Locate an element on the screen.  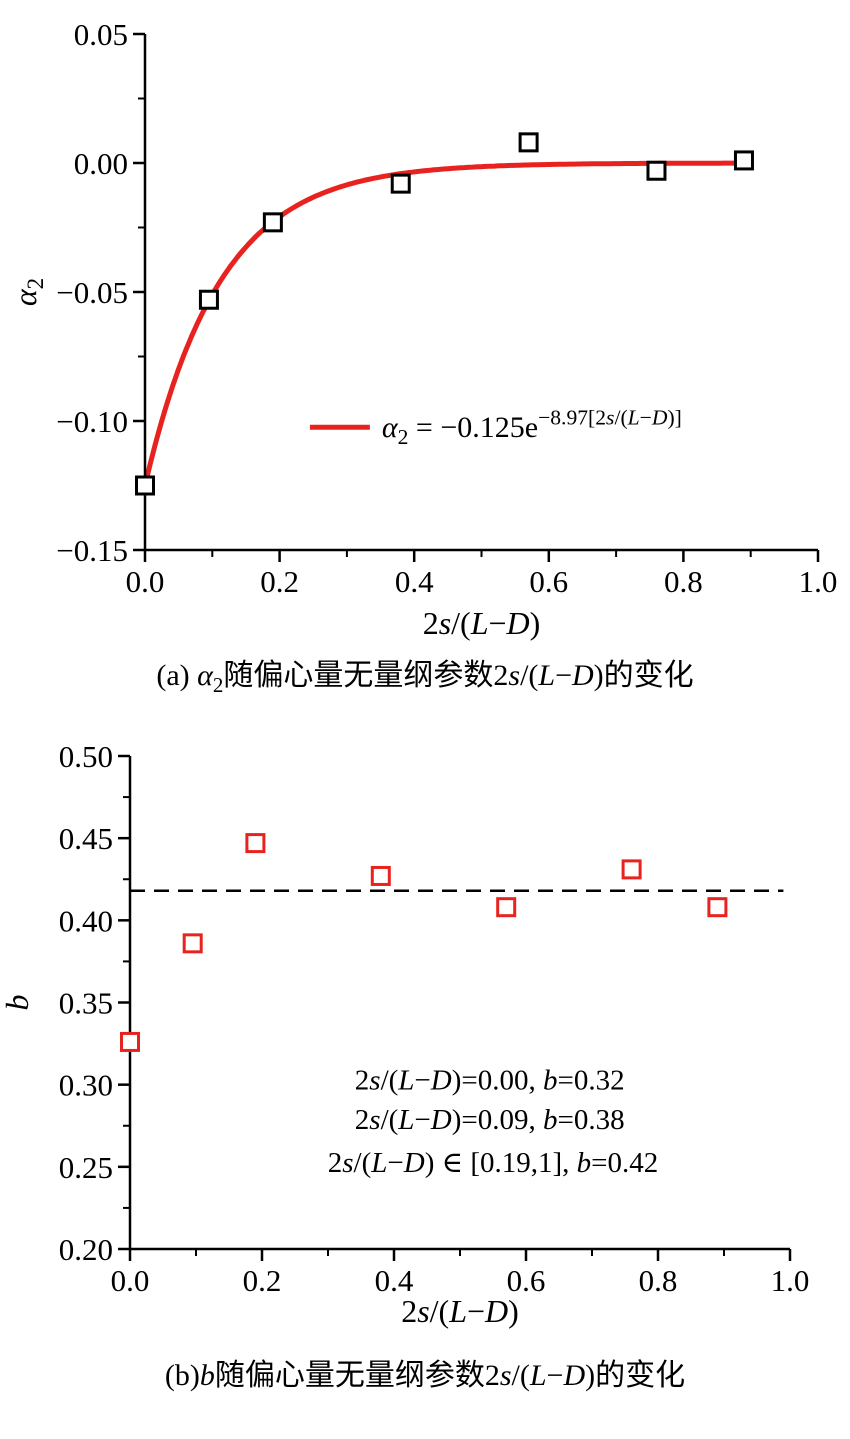
svg-text: 0.25 is located at coordinates (86, 1167).